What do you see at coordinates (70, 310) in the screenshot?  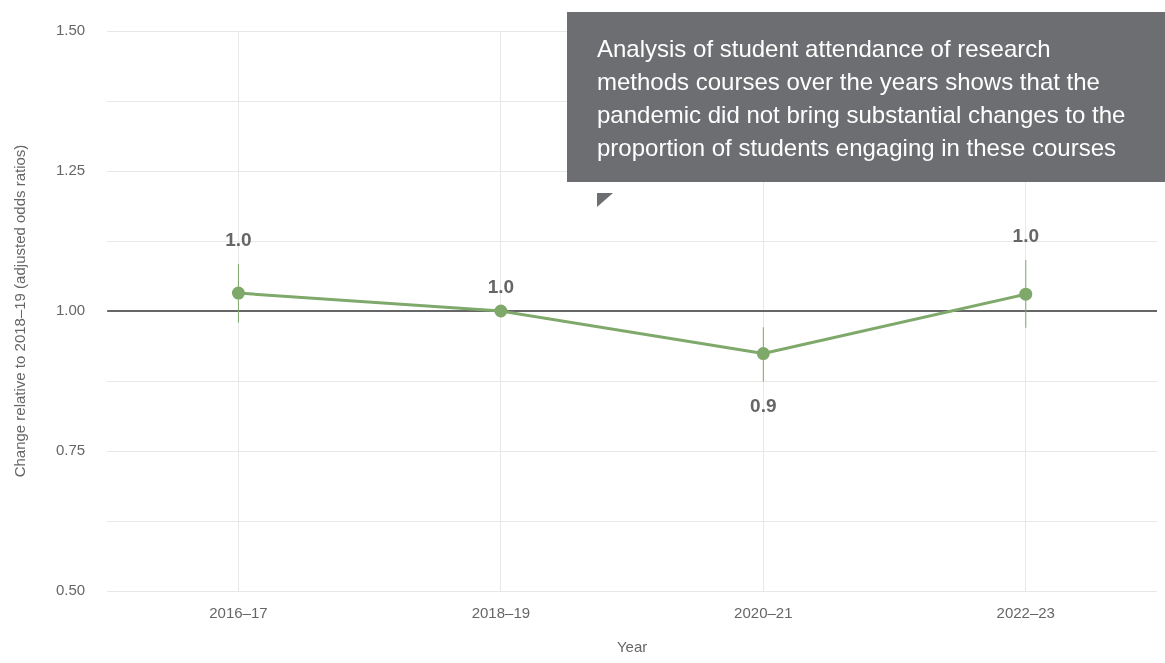 I see `y-tick-label: 1.00` at bounding box center [70, 310].